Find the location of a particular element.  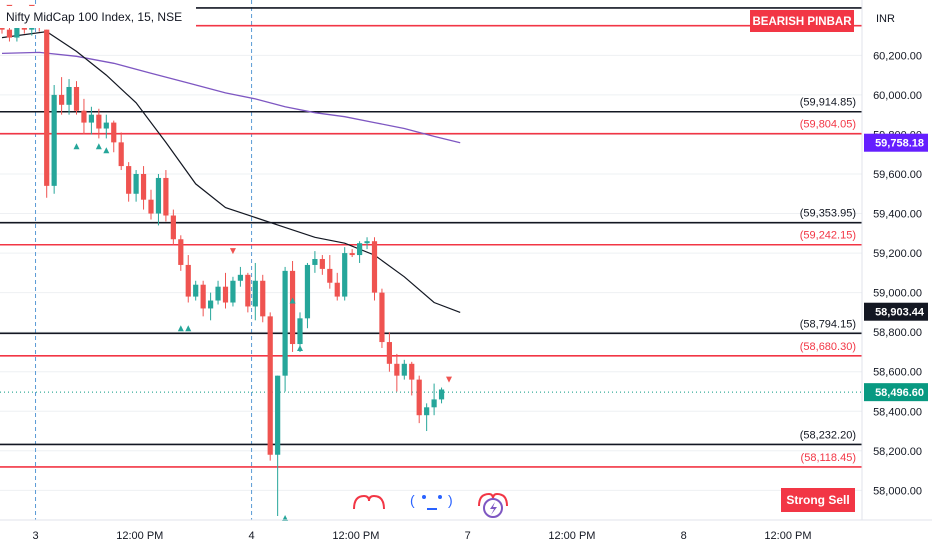

price-tick-label: 58,200.00 is located at coordinates (897, 452).